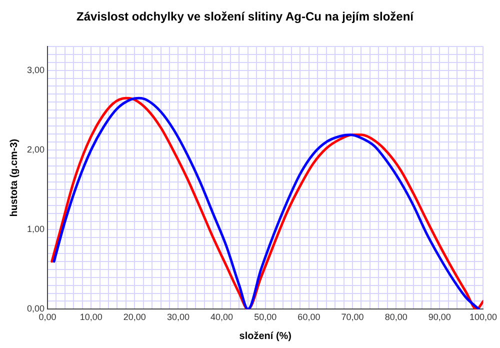 Image resolution: width=500 pixels, height=348 pixels. I want to click on x-tick-label: 40,00, so click(222, 317).